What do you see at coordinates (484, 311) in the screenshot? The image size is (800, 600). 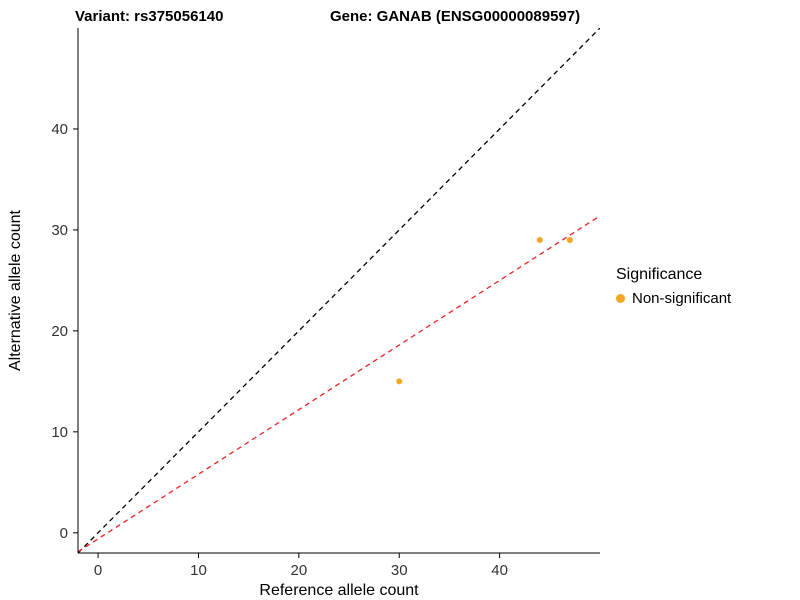 I see `data-points` at bounding box center [484, 311].